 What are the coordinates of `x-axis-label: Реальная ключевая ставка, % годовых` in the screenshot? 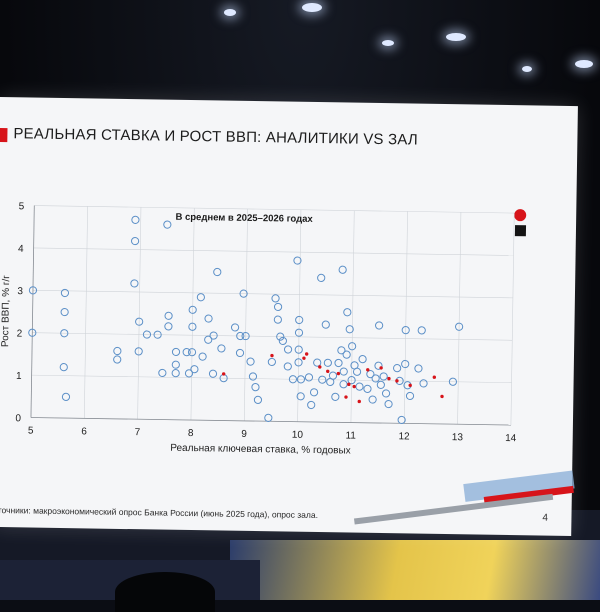 It's located at (260, 450).